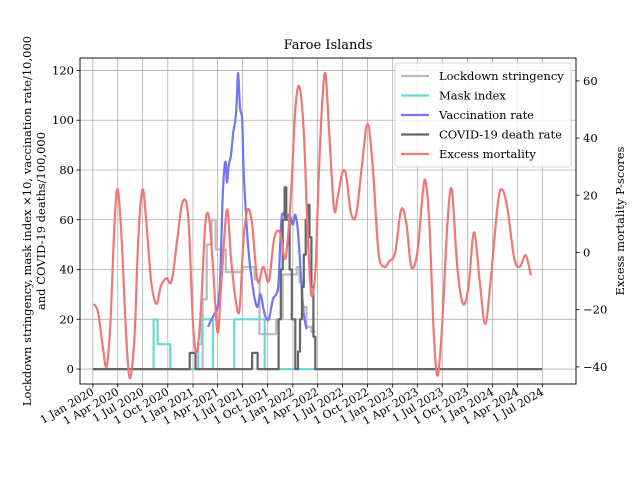 The image size is (640, 480). I want to click on y-left-tick-label: 120, so click(63, 70).